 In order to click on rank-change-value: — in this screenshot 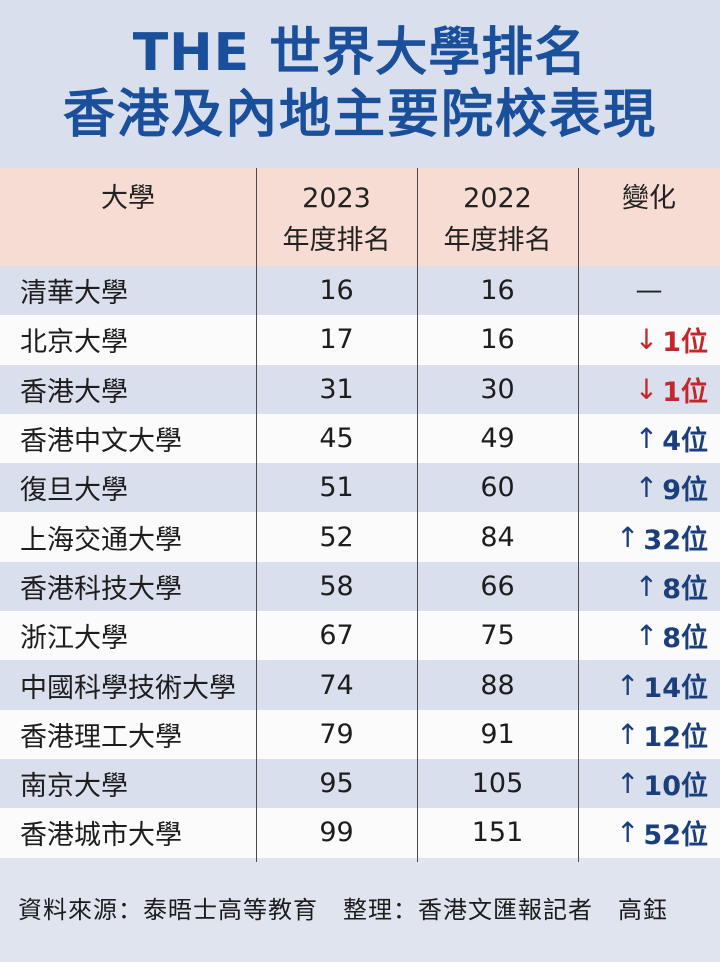, I will do `click(649, 291)`.